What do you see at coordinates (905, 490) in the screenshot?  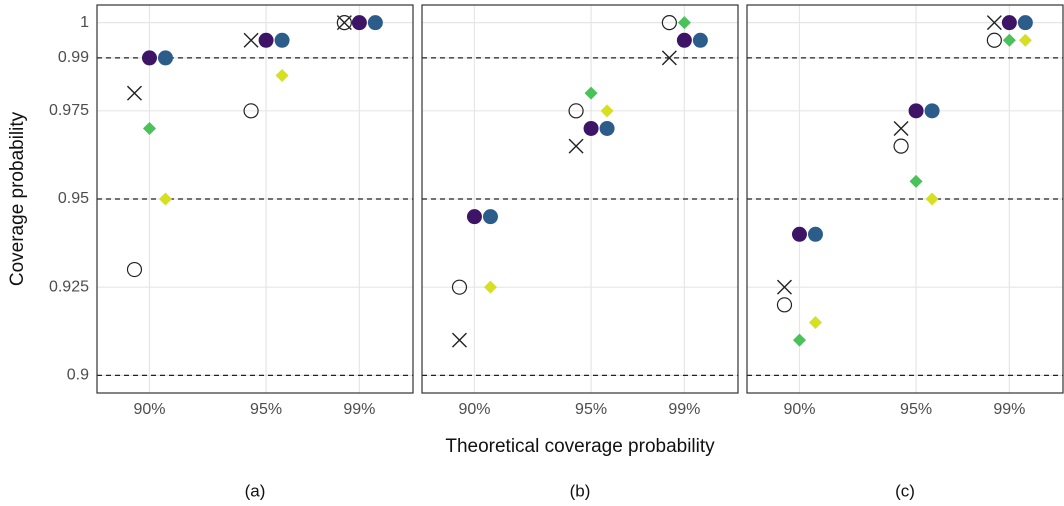 I see `panel-caption: (c)` at bounding box center [905, 490].